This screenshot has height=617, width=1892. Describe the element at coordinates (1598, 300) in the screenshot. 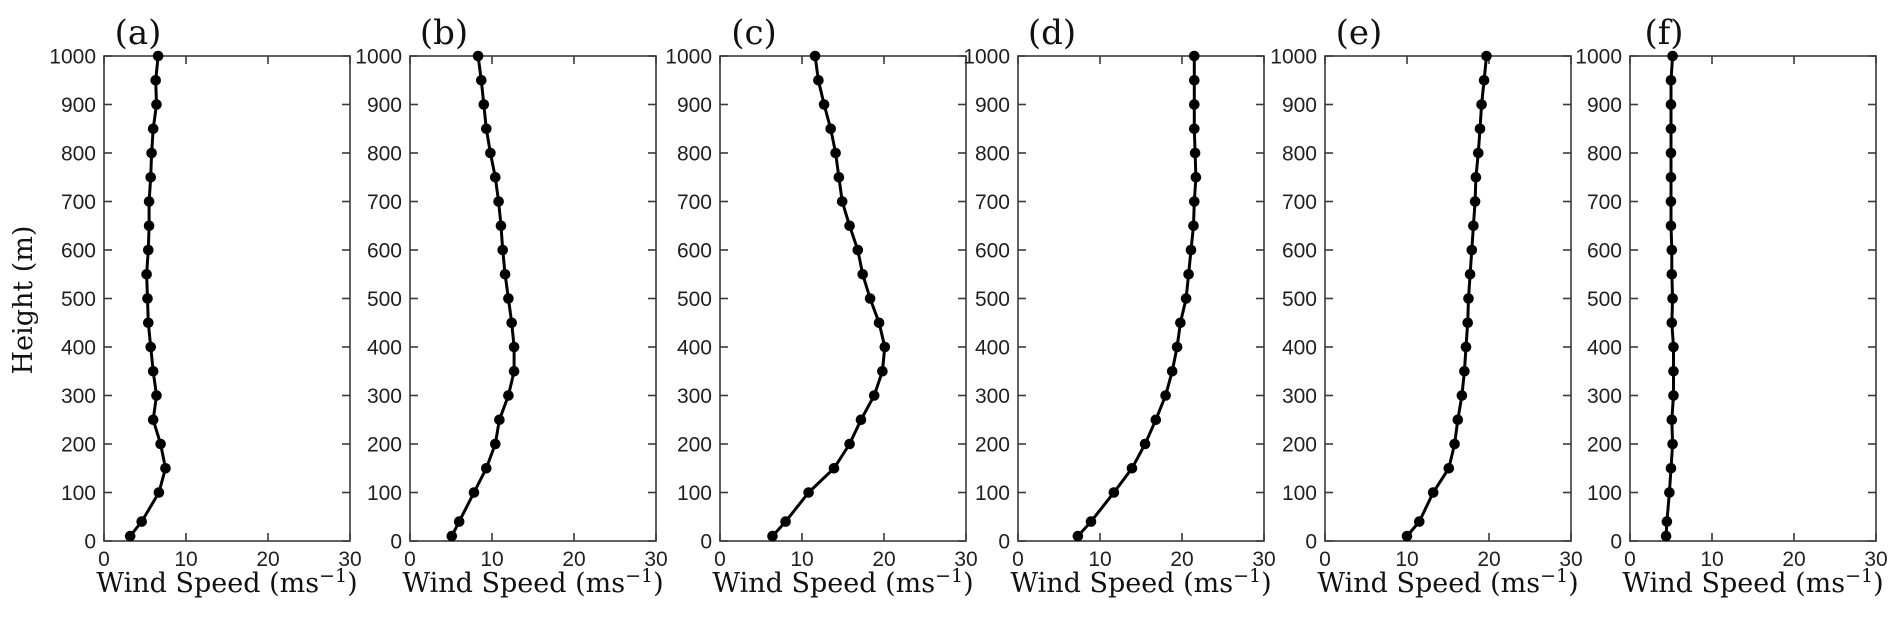

I see `panel-f-y-tick-labels: 0 100 200 300 400 500 600 700 800 900 1000` at that location.